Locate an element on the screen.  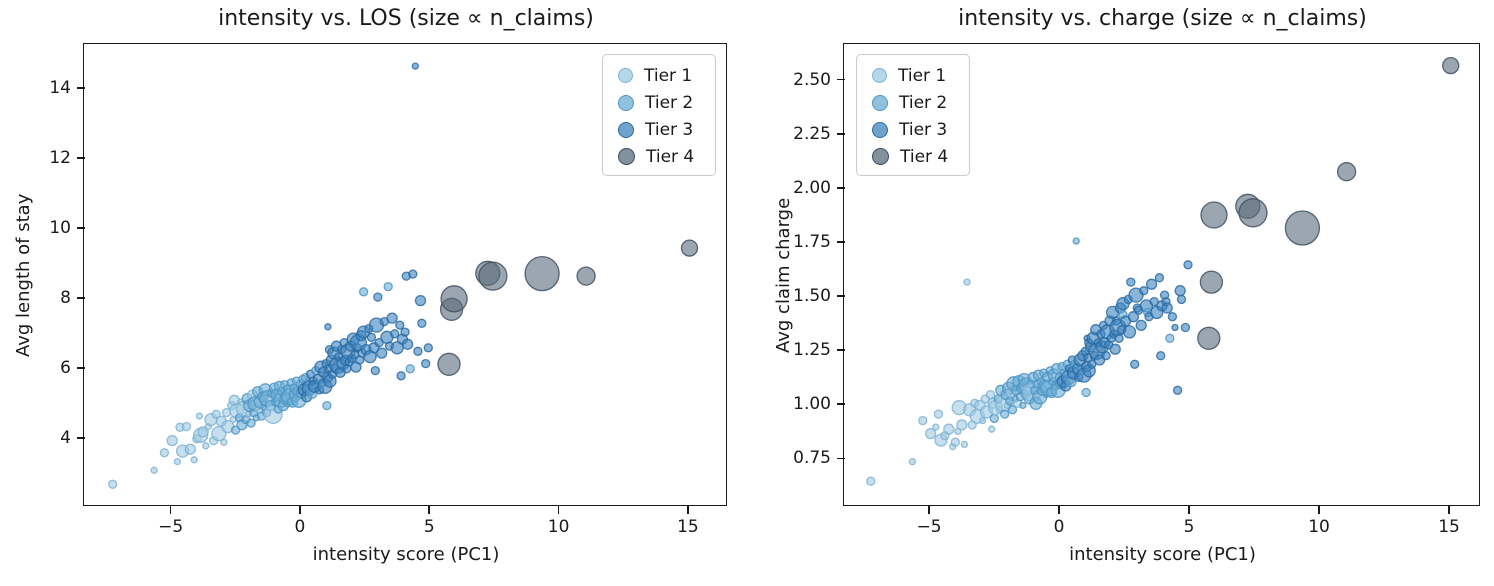
y-axis-label-charge: Avg claim charge is located at coordinates (783, 275).